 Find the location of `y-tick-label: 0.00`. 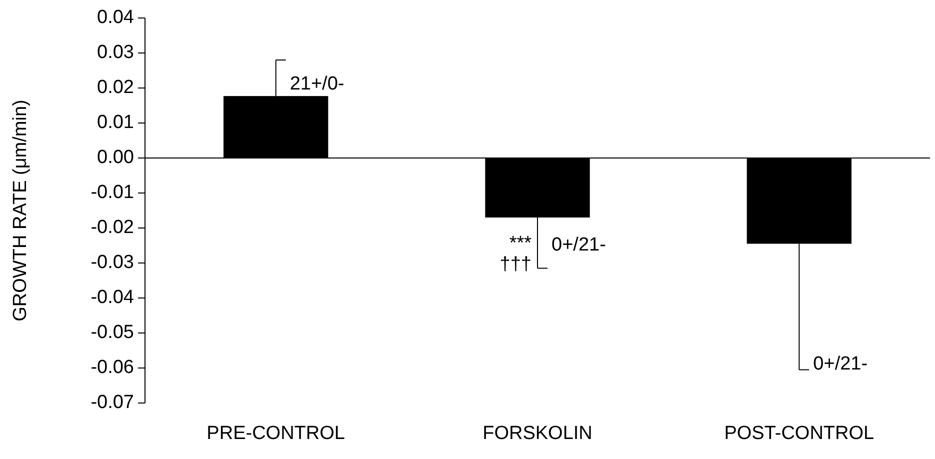

y-tick-label: 0.00 is located at coordinates (115, 157).